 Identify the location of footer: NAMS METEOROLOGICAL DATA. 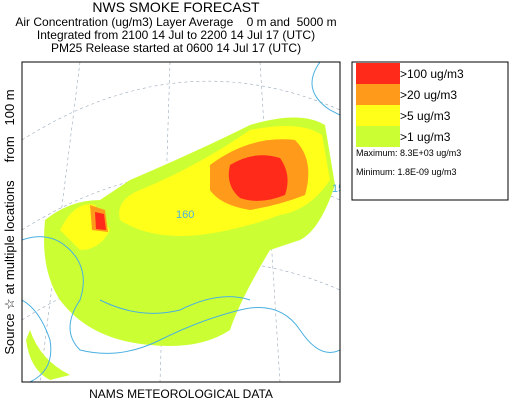
(181, 394).